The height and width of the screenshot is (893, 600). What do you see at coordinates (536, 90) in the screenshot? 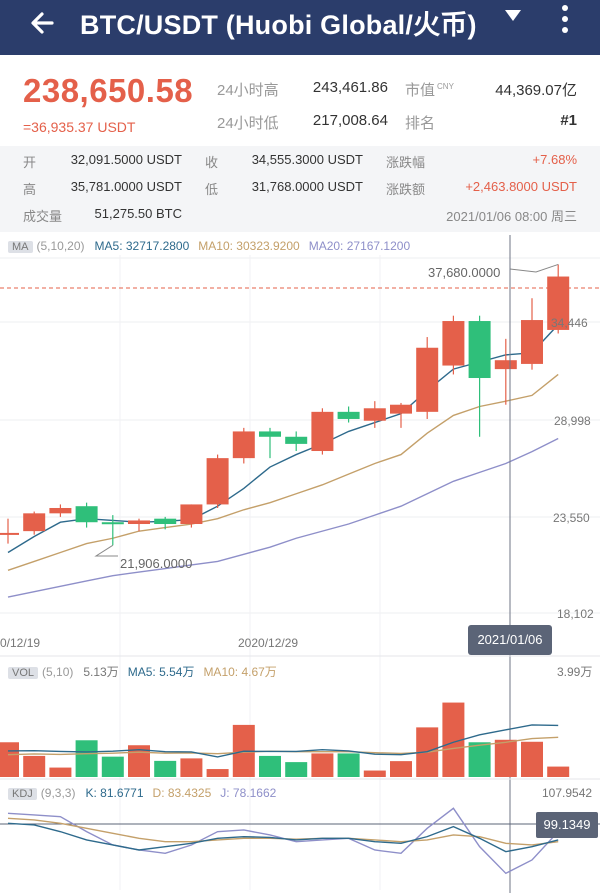
I see `market-cap-value: 44,369.07亿` at bounding box center [536, 90].